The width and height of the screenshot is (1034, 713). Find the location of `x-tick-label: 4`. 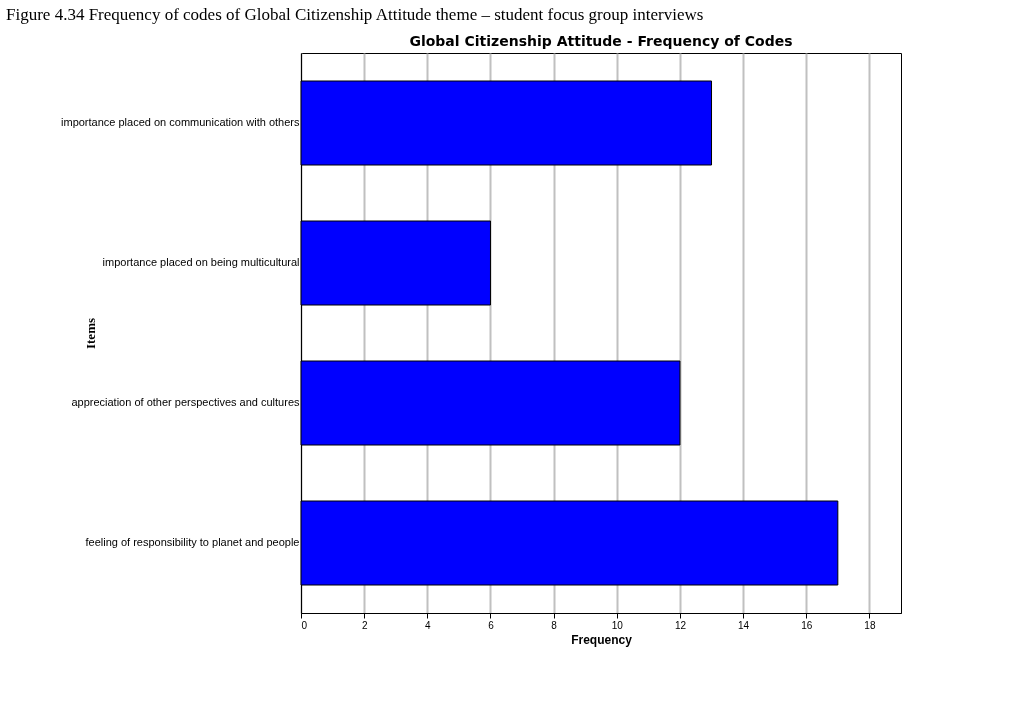

x-tick-label: 4 is located at coordinates (428, 625).